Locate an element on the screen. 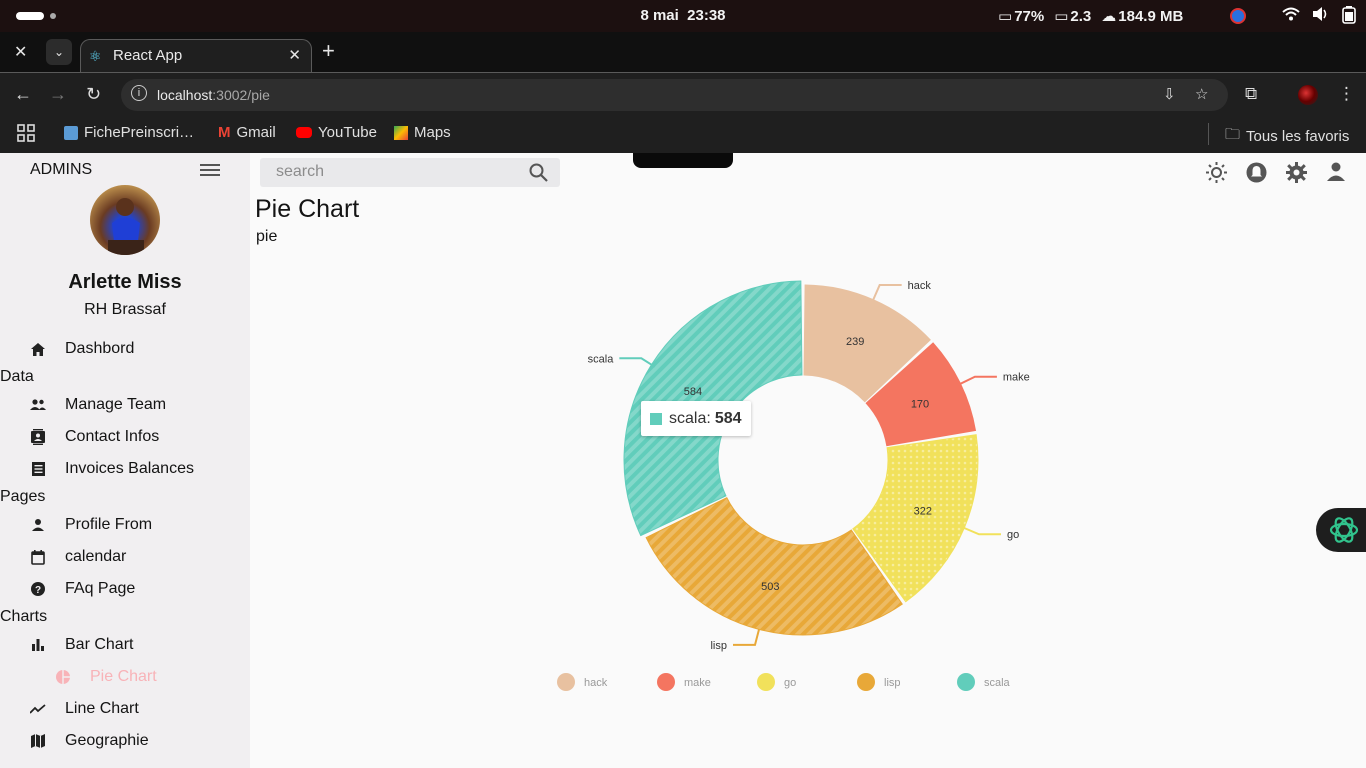 The width and height of the screenshot is (1366, 768). sidebar-header: ADMINS is located at coordinates (61, 169).